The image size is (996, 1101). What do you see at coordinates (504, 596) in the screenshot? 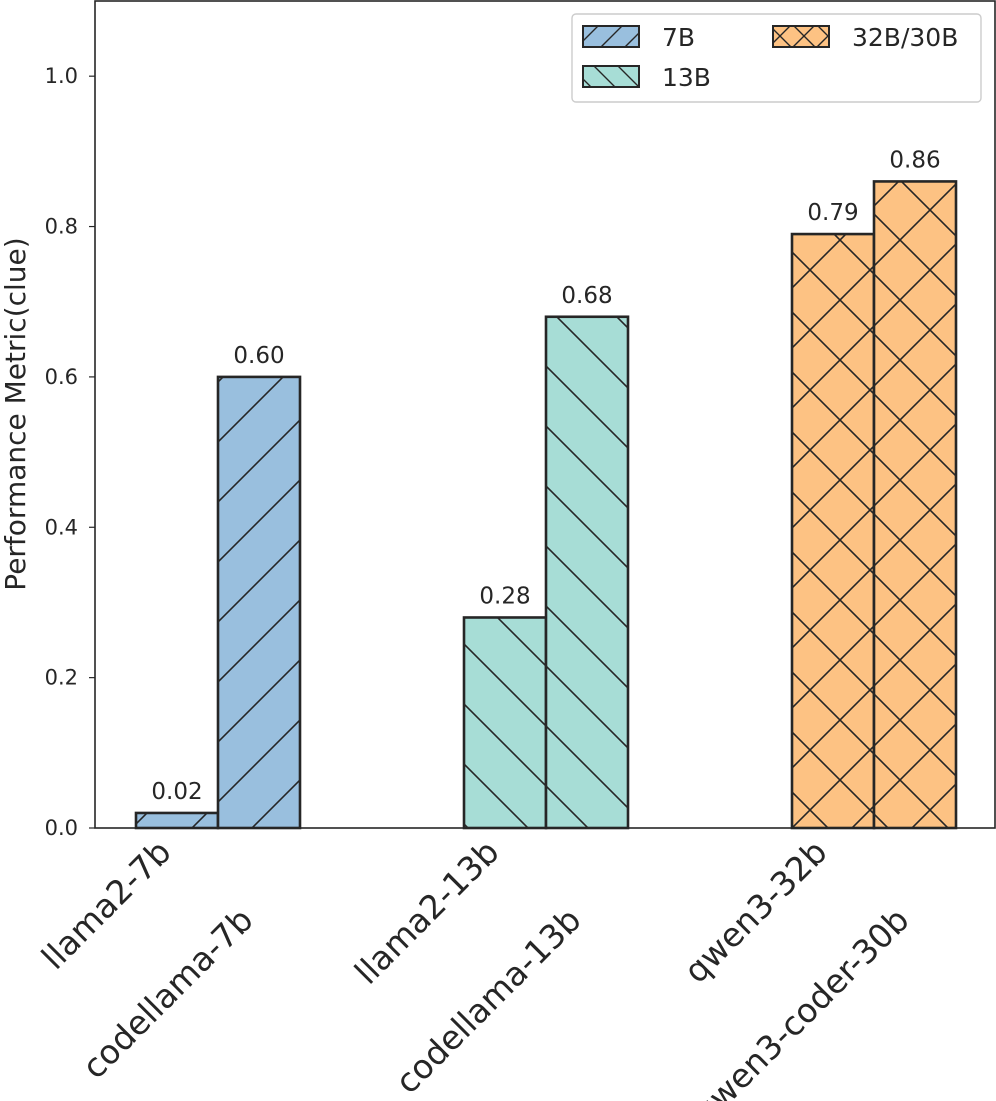
I see `value-label-llama2-13b: 0.28` at bounding box center [504, 596].